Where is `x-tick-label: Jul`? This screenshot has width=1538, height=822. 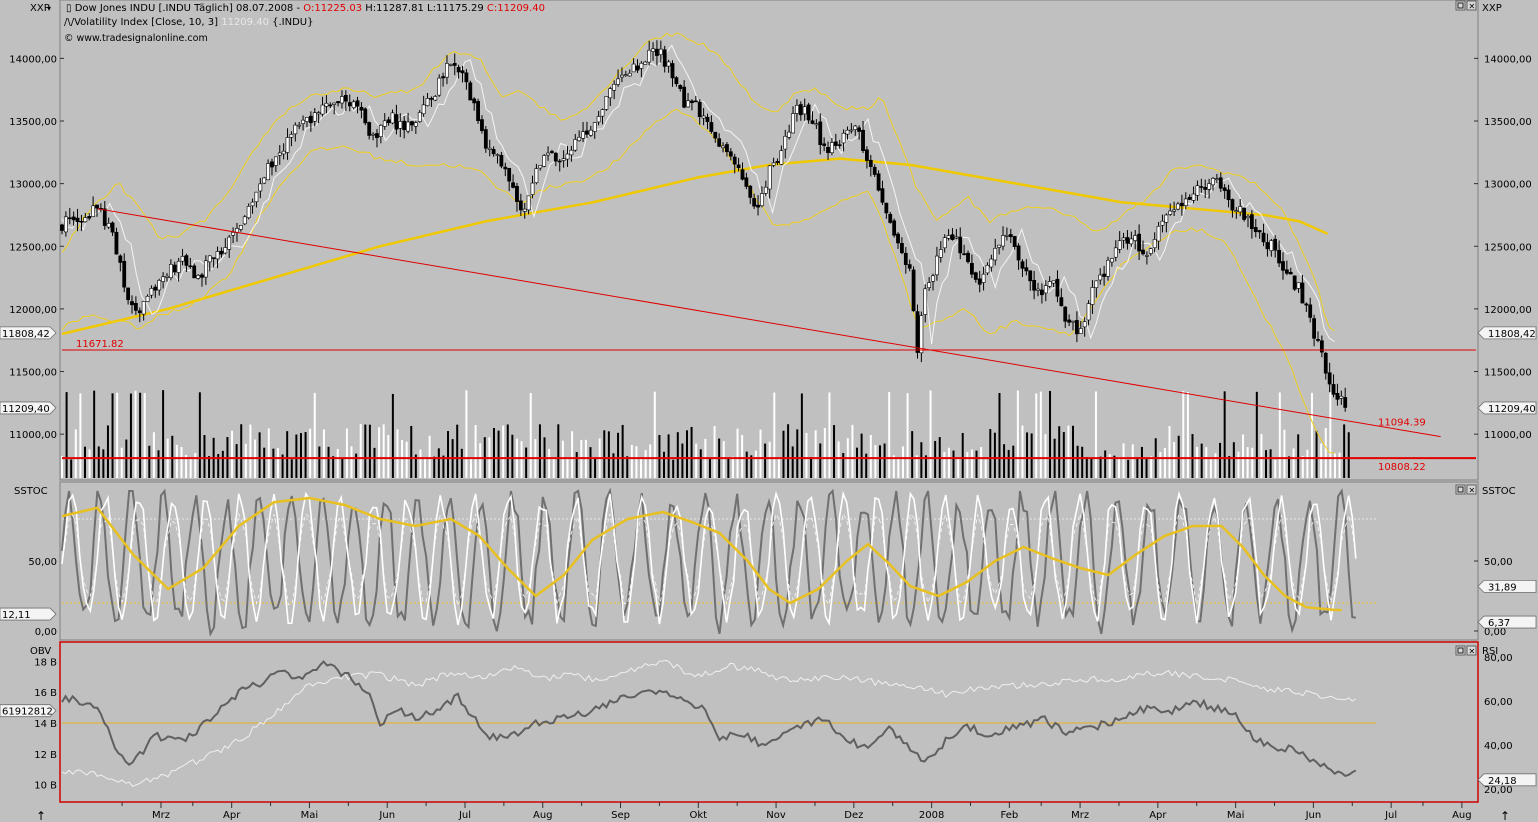
x-tick-label: Jul is located at coordinates (464, 815).